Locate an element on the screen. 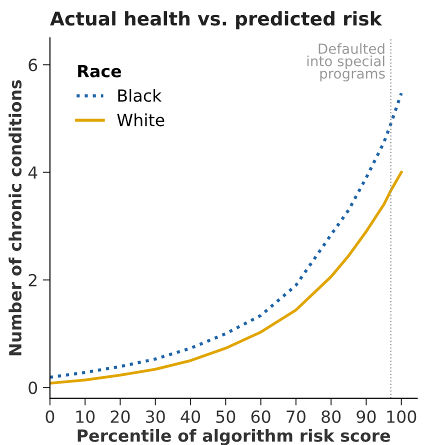 The width and height of the screenshot is (427, 445). legend-title: Race is located at coordinates (100, 71).